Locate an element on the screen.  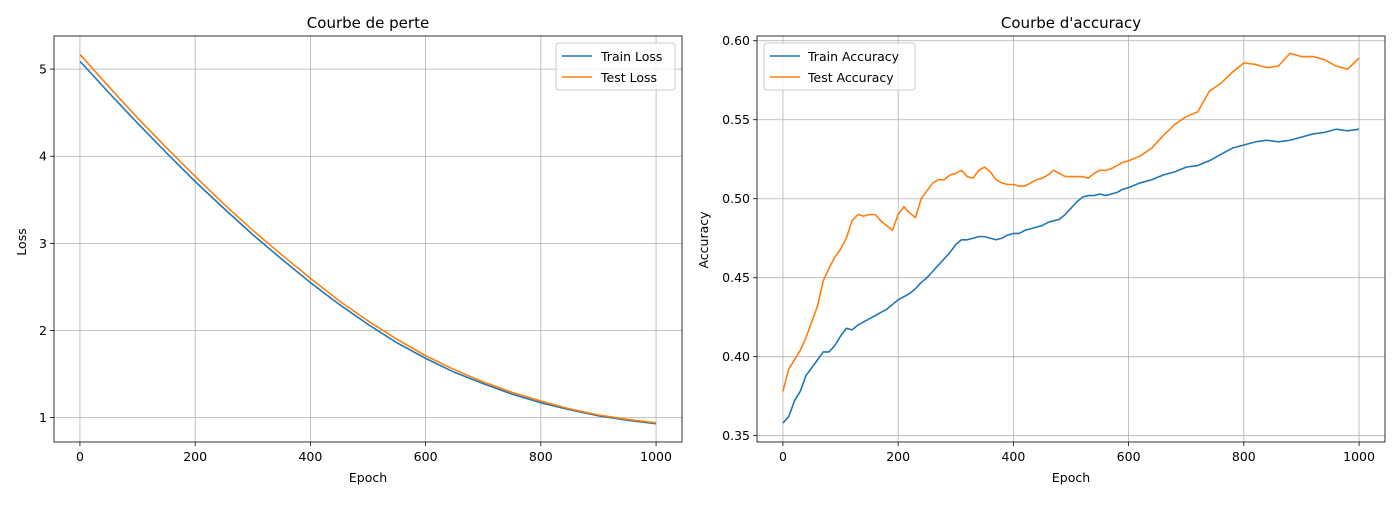
loss-ytick-label: 3 is located at coordinates (43, 243).